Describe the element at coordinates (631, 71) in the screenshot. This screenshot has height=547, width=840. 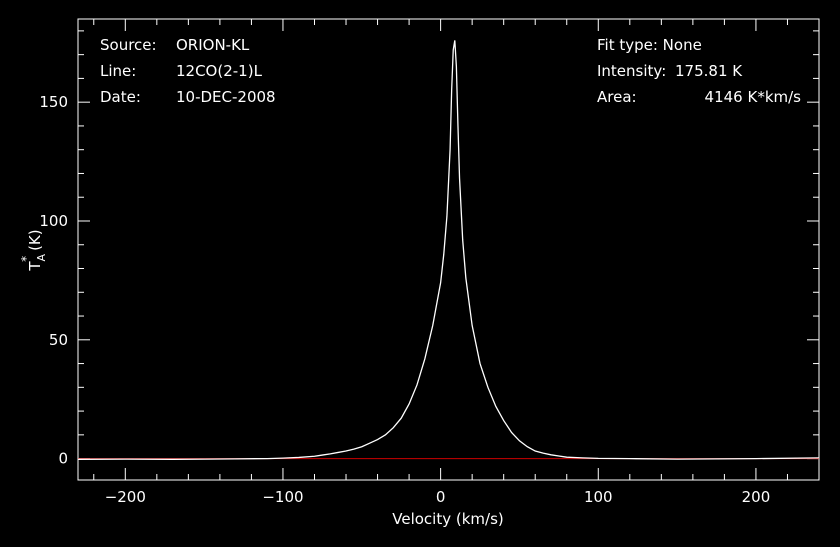
I see `intensity-label: Intensity:` at that location.